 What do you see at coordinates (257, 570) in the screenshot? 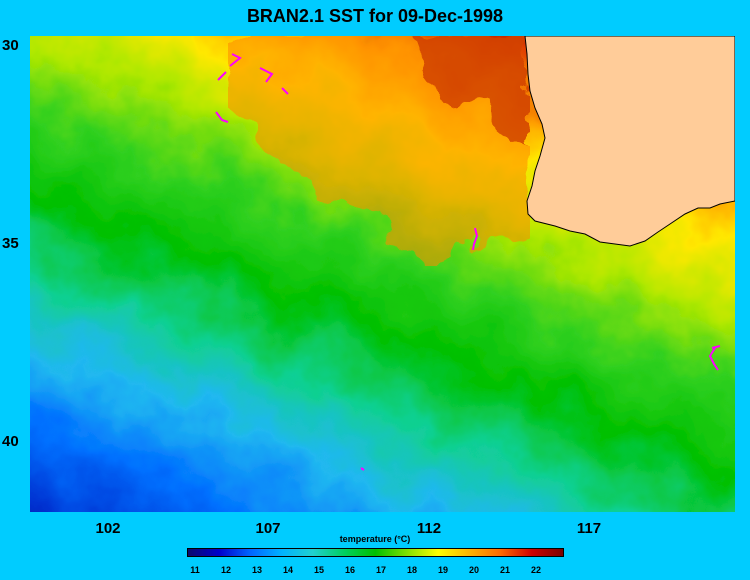
I see `colorbar-tick: 13` at bounding box center [257, 570].